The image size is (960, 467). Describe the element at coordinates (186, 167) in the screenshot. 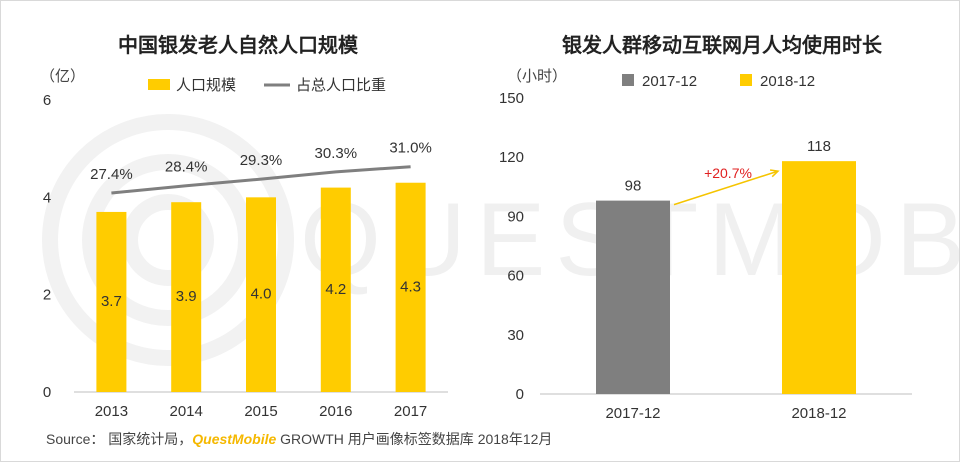

I see `chart1-line-value-label: 28.4%` at that location.